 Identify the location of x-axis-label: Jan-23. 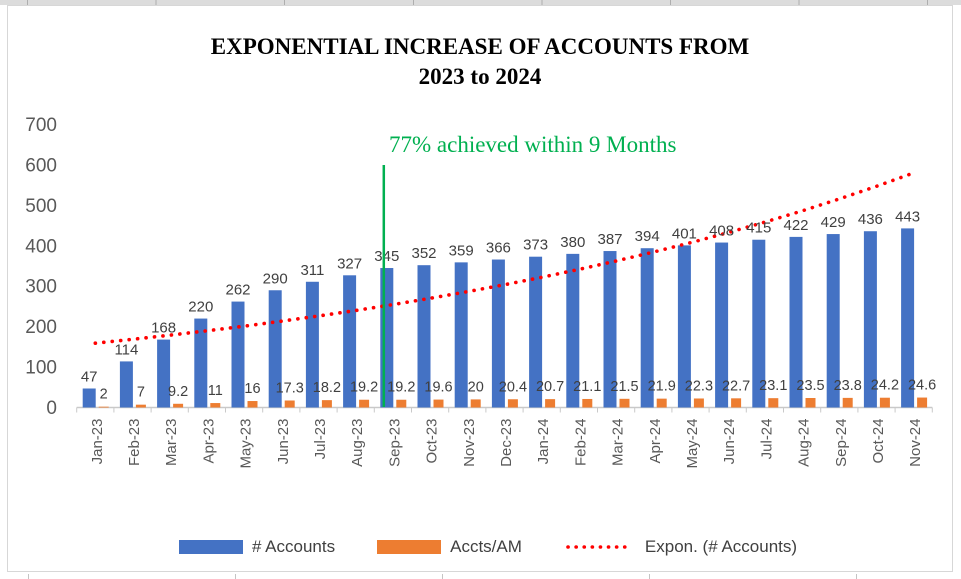
(97, 442).